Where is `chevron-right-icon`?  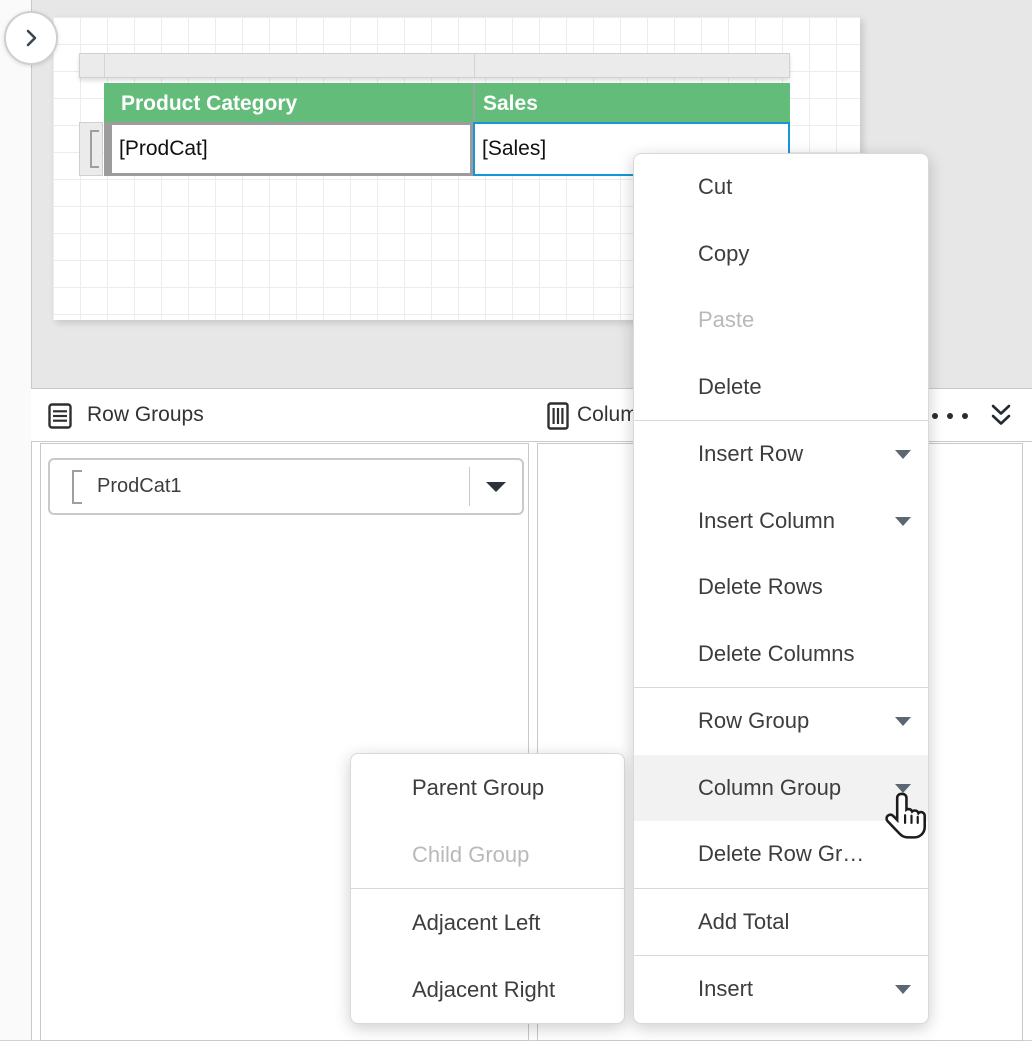
chevron-right-icon is located at coordinates (31, 38).